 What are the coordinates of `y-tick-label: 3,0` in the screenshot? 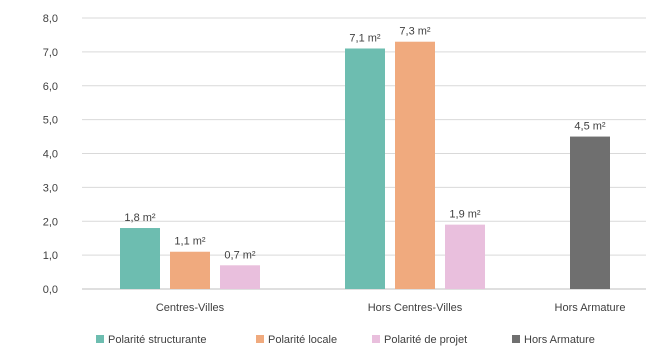 It's located at (50, 188).